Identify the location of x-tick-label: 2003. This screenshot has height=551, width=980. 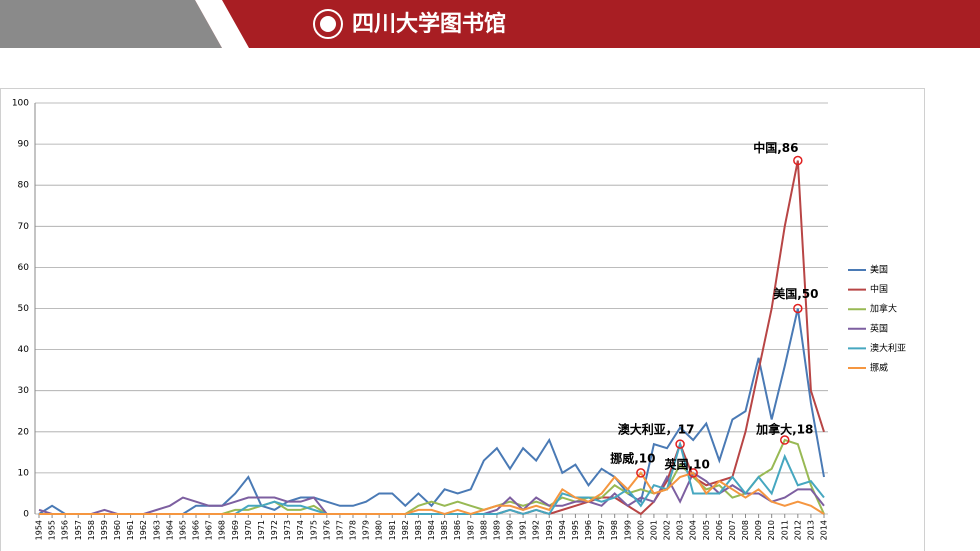
(680, 530).